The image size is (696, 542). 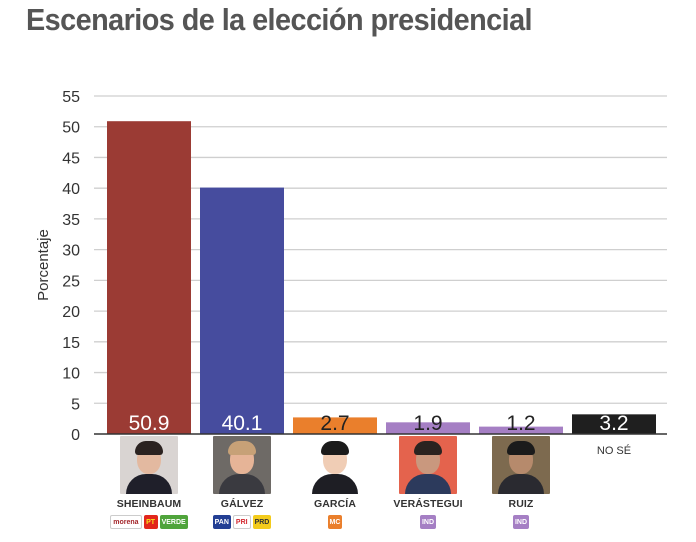 I want to click on y-tick-label: 55, so click(x=71, y=97).